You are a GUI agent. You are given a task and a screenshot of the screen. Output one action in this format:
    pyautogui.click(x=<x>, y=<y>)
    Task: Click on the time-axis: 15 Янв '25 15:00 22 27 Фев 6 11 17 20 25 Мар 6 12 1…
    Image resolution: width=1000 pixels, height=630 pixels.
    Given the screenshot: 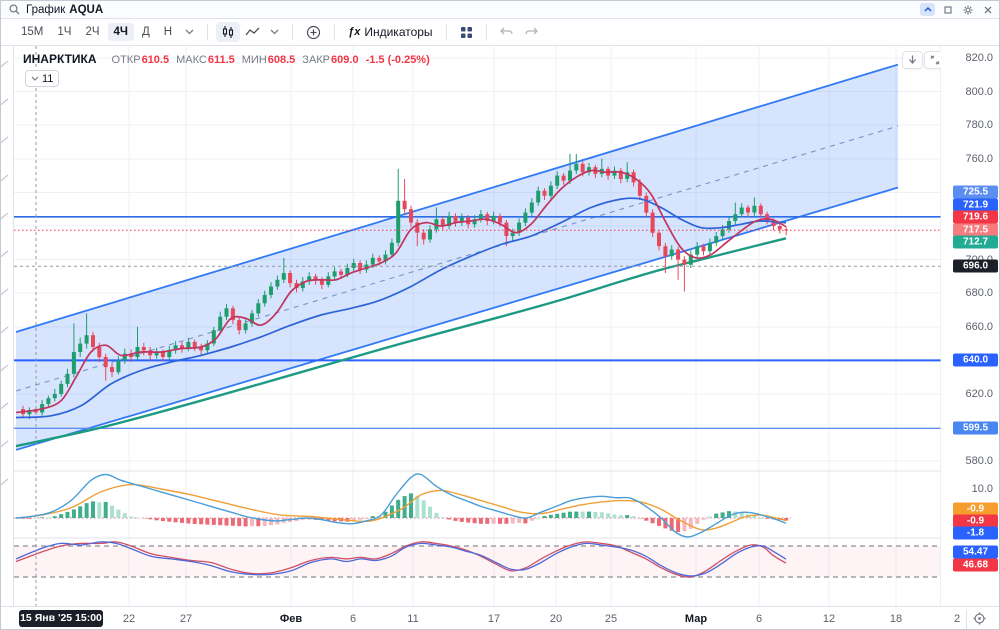 What is the action you would take?
    pyautogui.click(x=500, y=617)
    